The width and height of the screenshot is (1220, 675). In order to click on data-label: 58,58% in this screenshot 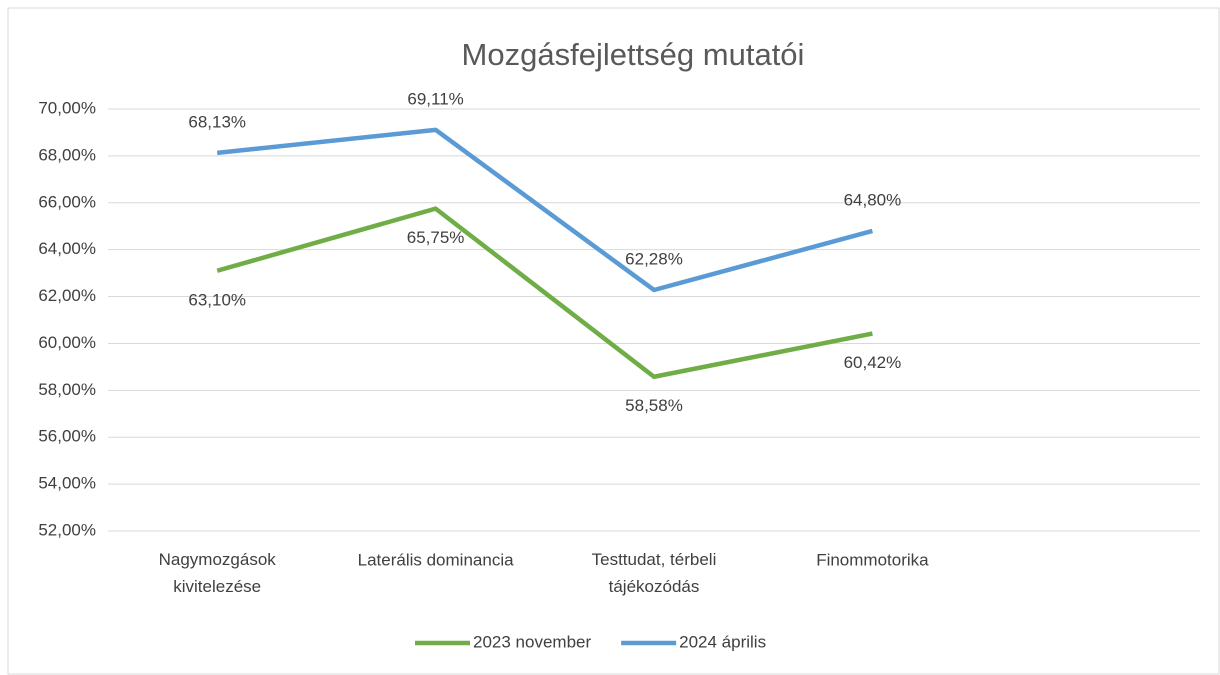, I will do `click(654, 405)`.